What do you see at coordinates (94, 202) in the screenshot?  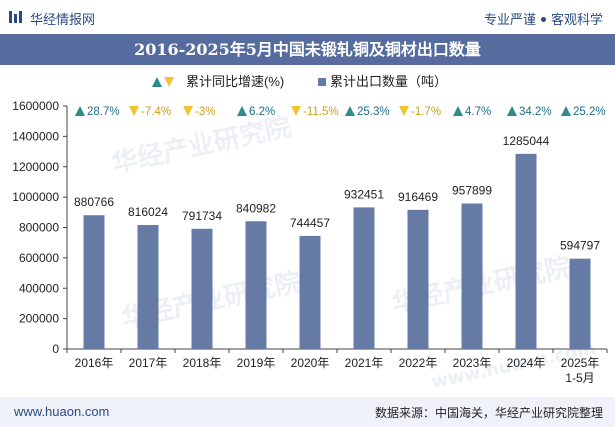 I see `bar-value-label: 880766` at bounding box center [94, 202].